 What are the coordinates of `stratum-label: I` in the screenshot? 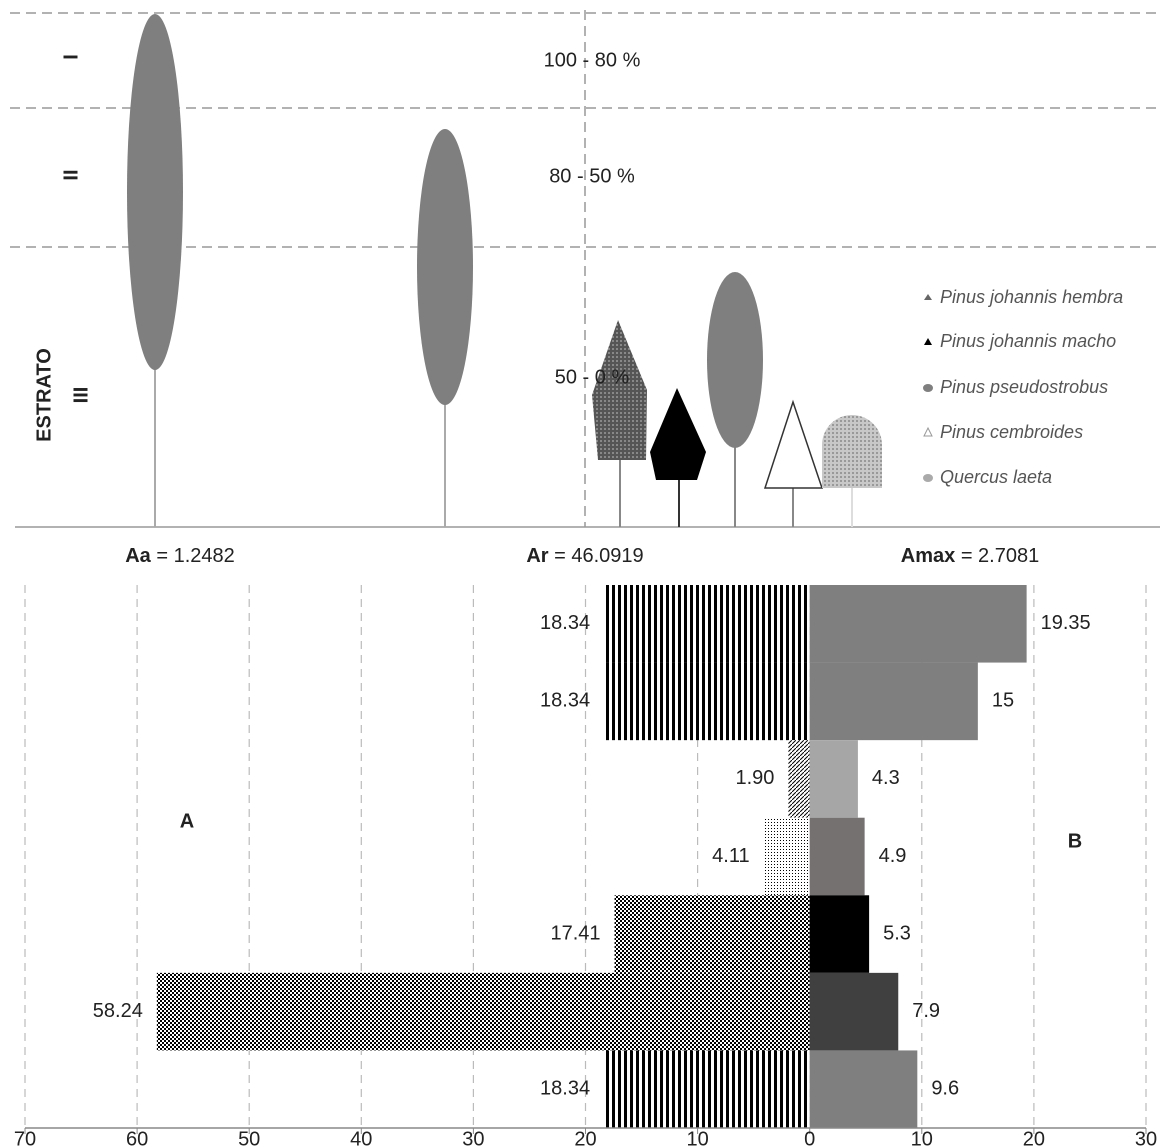 It's located at (71, 57).